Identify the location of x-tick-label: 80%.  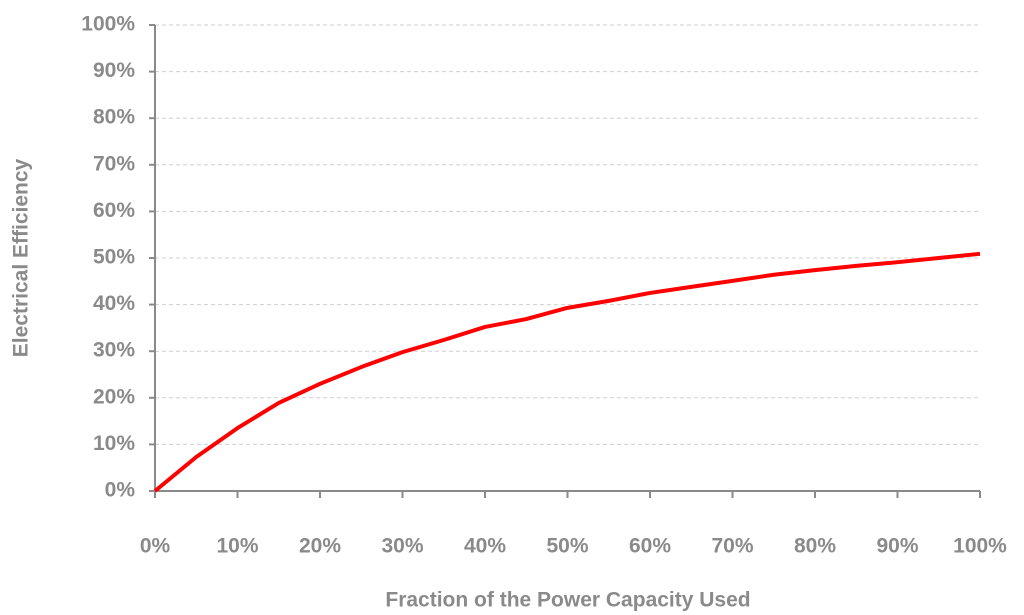
(815, 546).